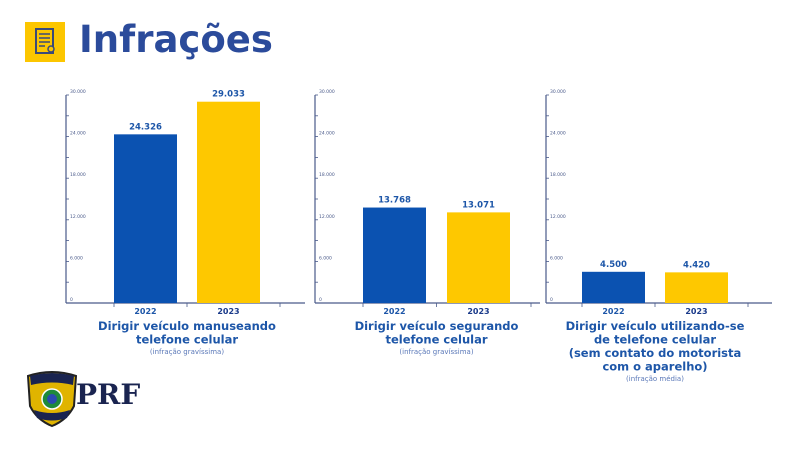 The image size is (800, 450). What do you see at coordinates (655, 340) in the screenshot?
I see `chart-title-line: de telefone celular` at bounding box center [655, 340].